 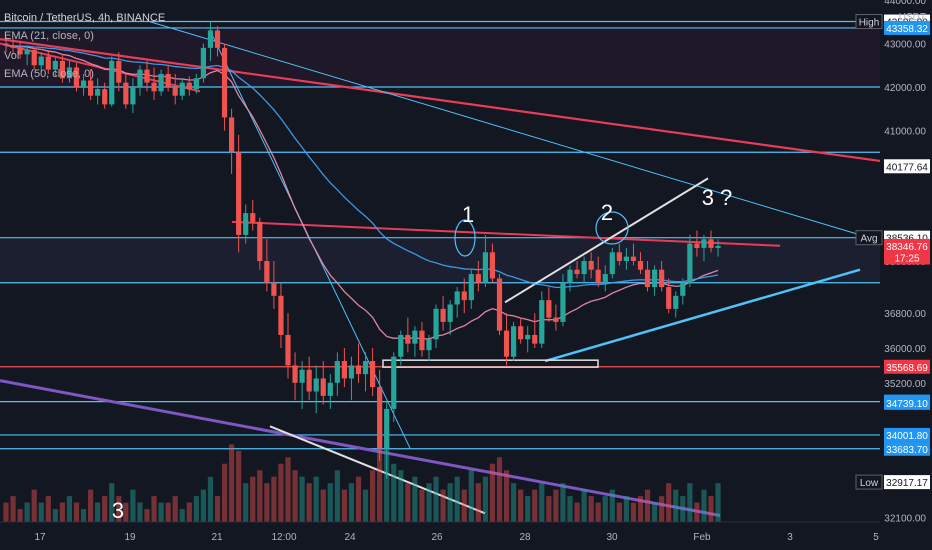 I want to click on annotation-label-0: 1, so click(x=468, y=214).